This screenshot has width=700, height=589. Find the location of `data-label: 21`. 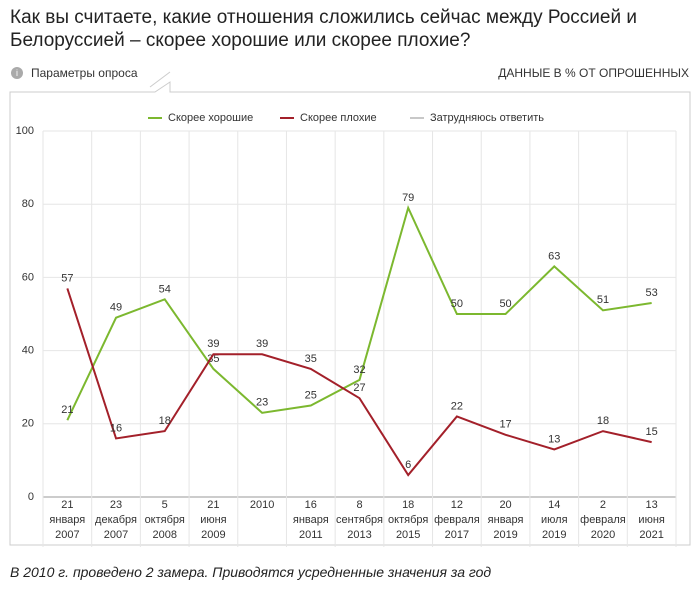

data-label: 21 is located at coordinates (67, 410).